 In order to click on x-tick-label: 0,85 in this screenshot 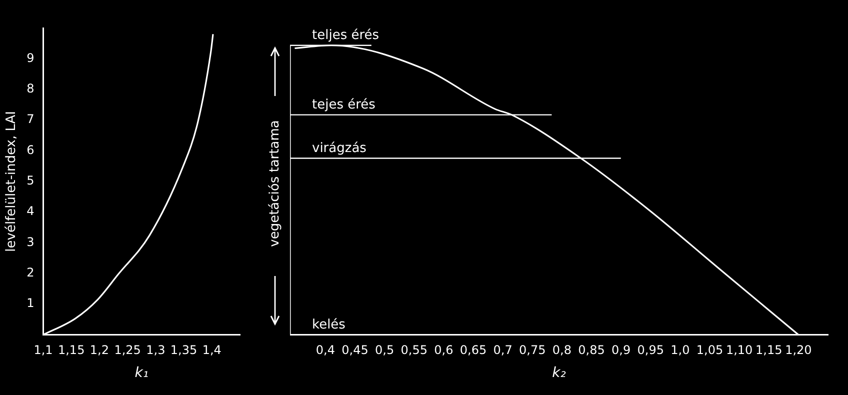, I will do `click(591, 350)`.